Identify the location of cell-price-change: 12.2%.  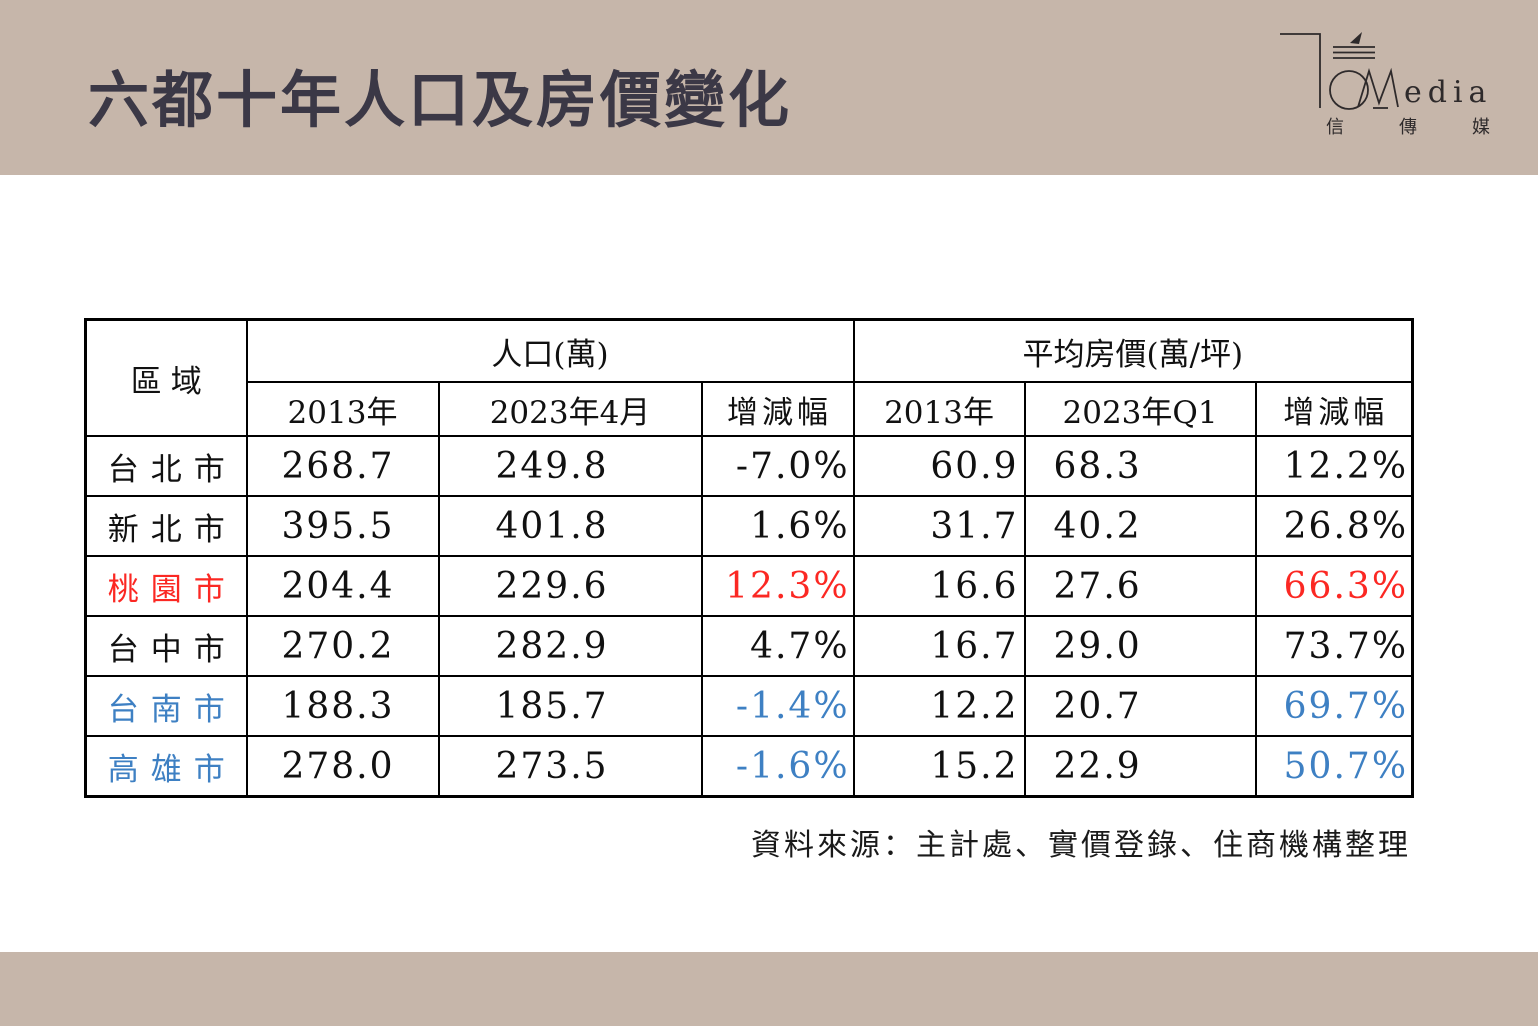
(1334, 466).